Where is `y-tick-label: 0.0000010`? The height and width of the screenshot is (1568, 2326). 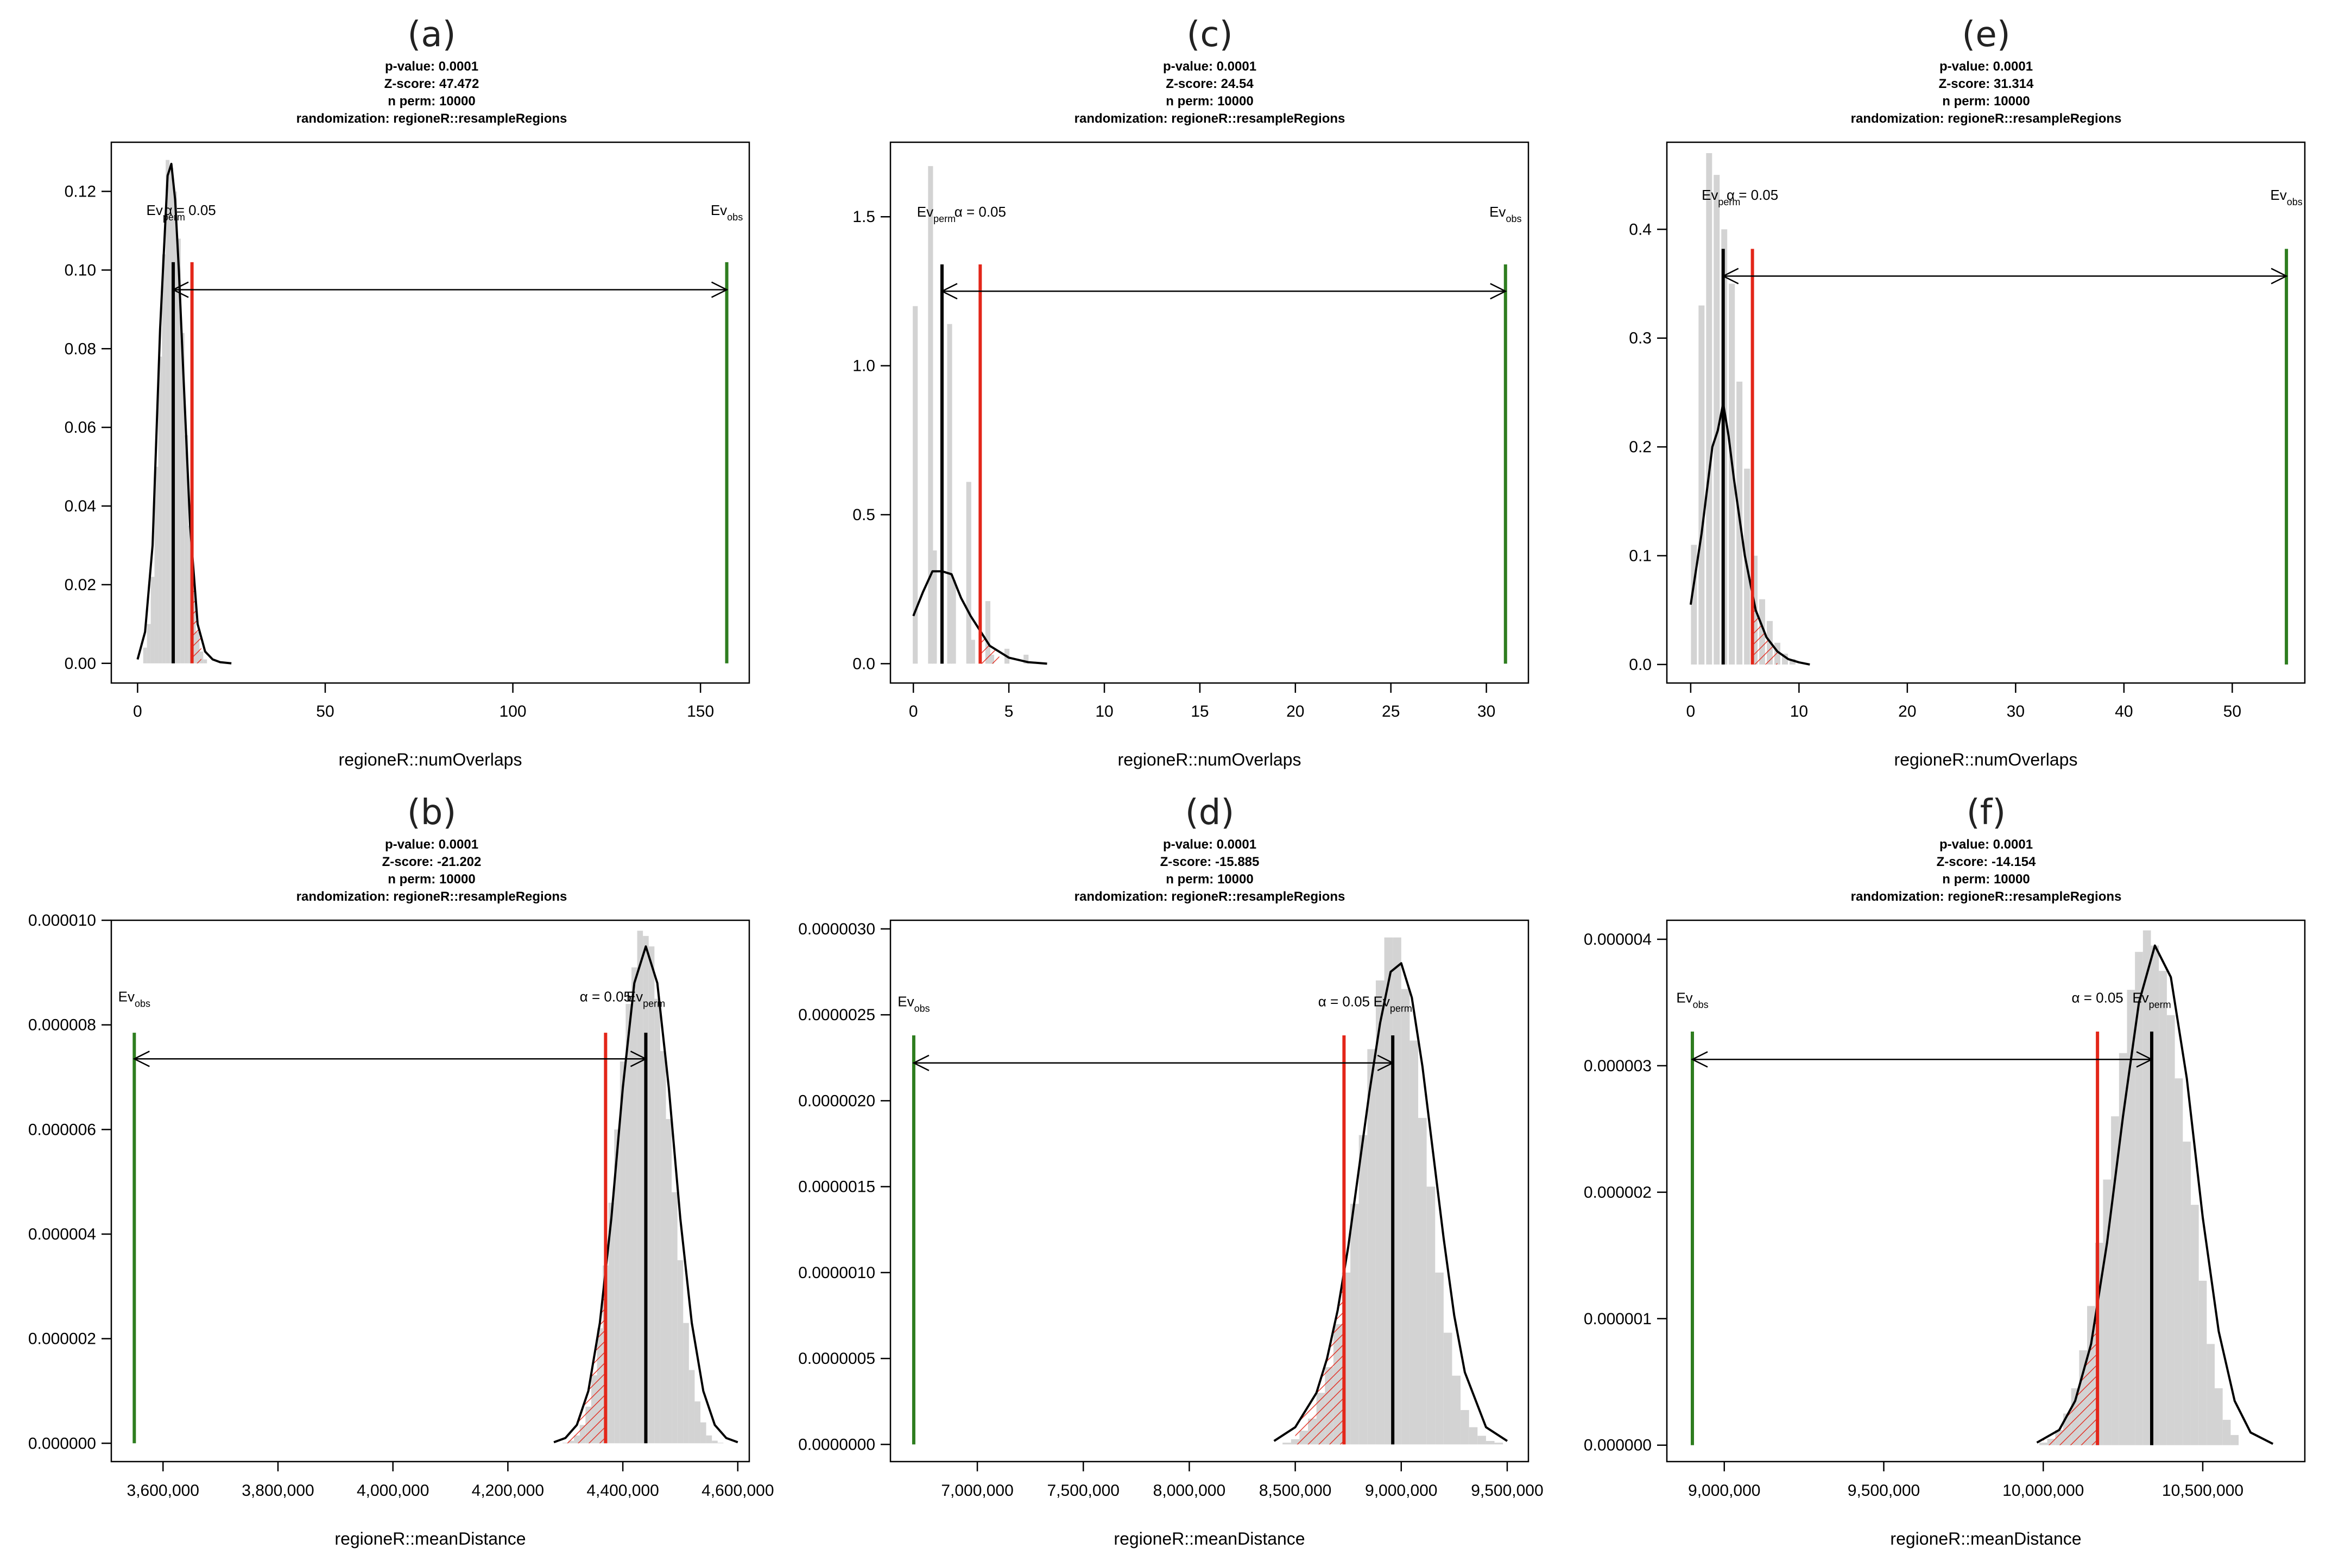 y-tick-label: 0.0000010 is located at coordinates (836, 1273).